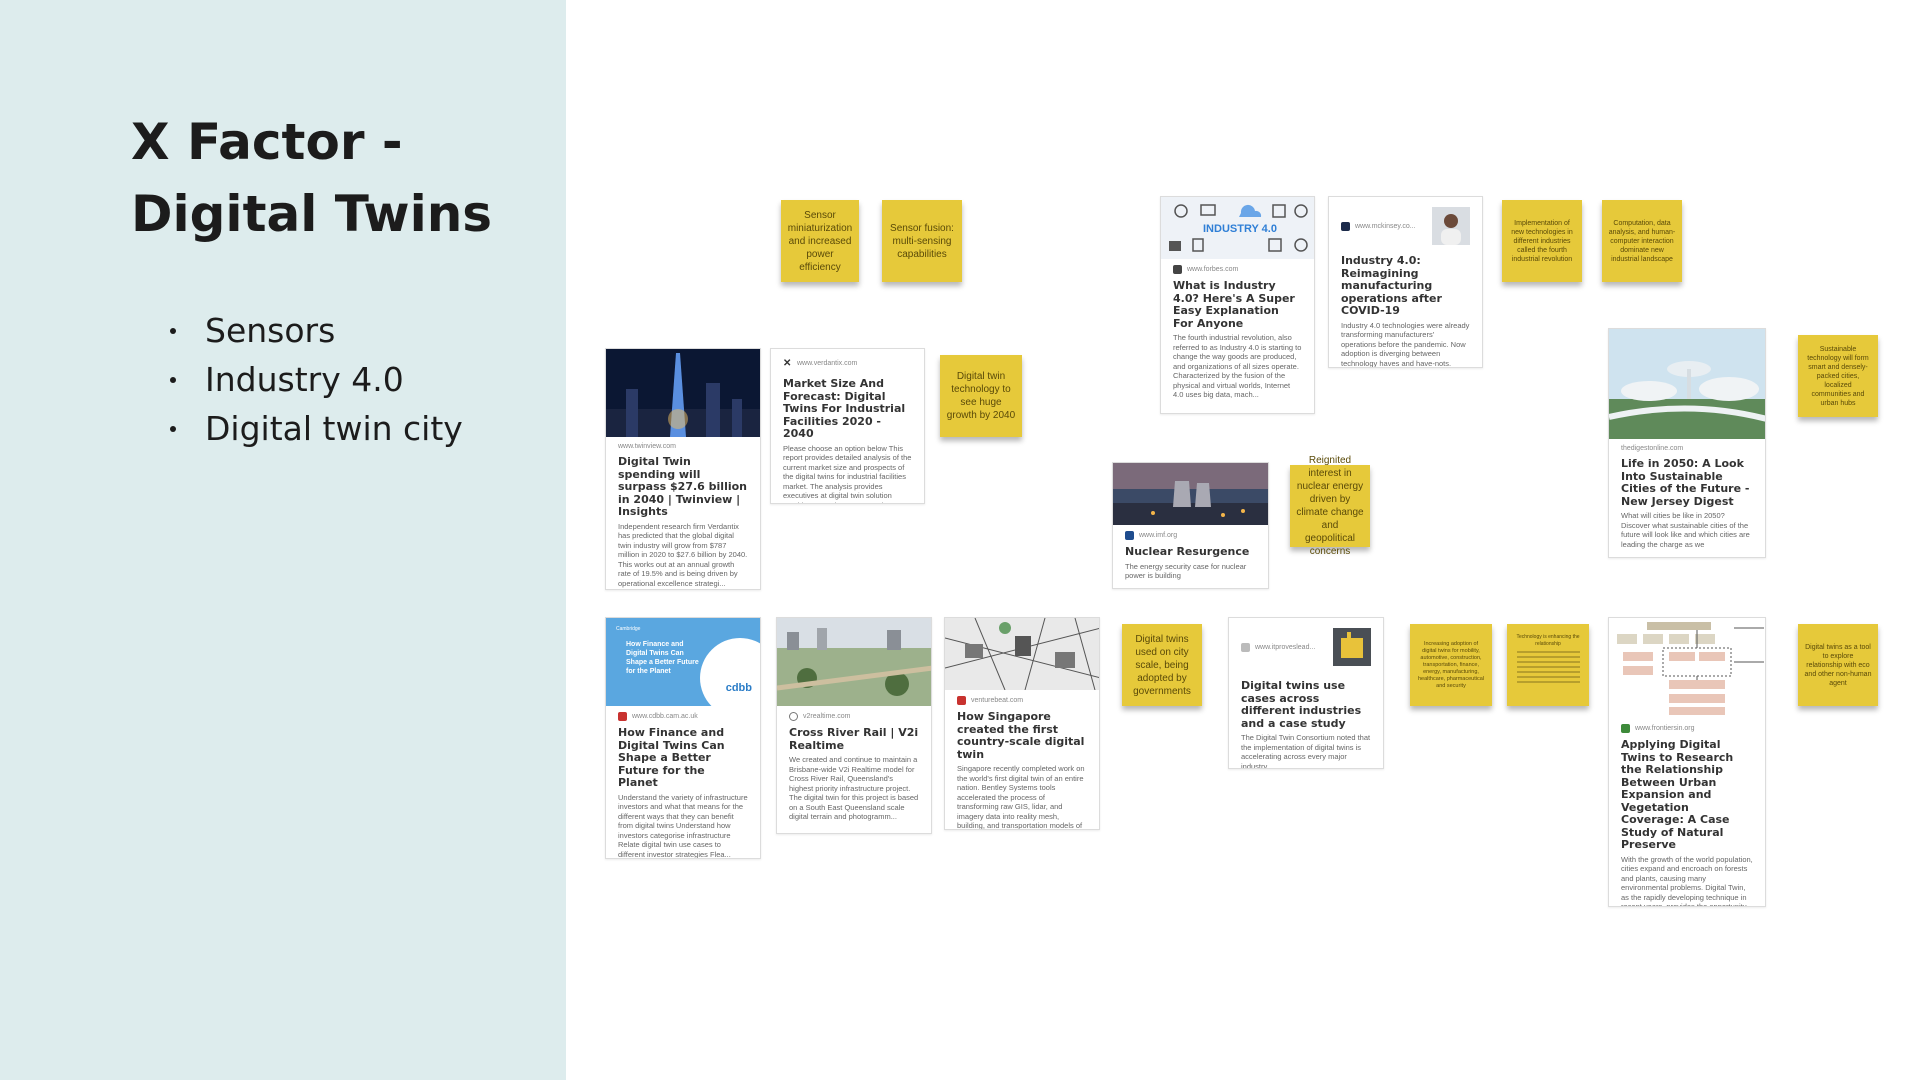  I want to click on bullet-text: Industry 4.0, so click(304, 379).